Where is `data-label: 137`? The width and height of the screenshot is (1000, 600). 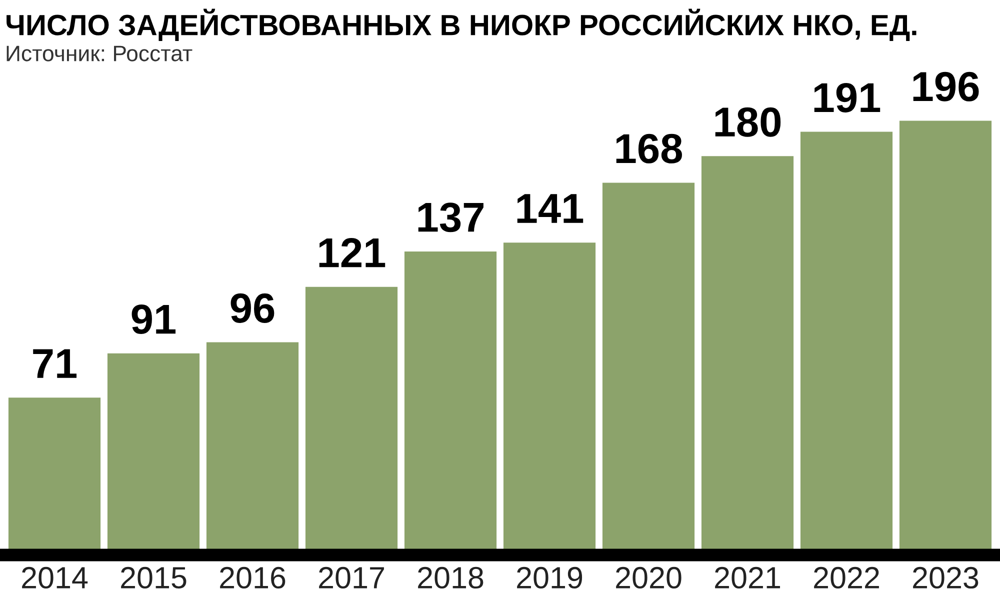
data-label: 137 is located at coordinates (451, 217).